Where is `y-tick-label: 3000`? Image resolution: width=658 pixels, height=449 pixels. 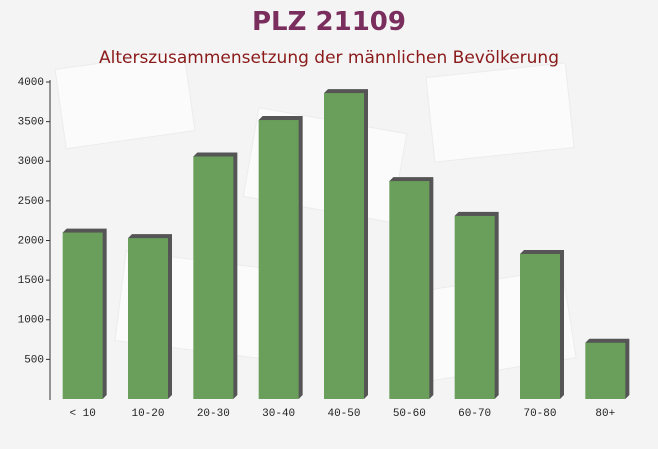
y-tick-label: 3000 is located at coordinates (31, 162).